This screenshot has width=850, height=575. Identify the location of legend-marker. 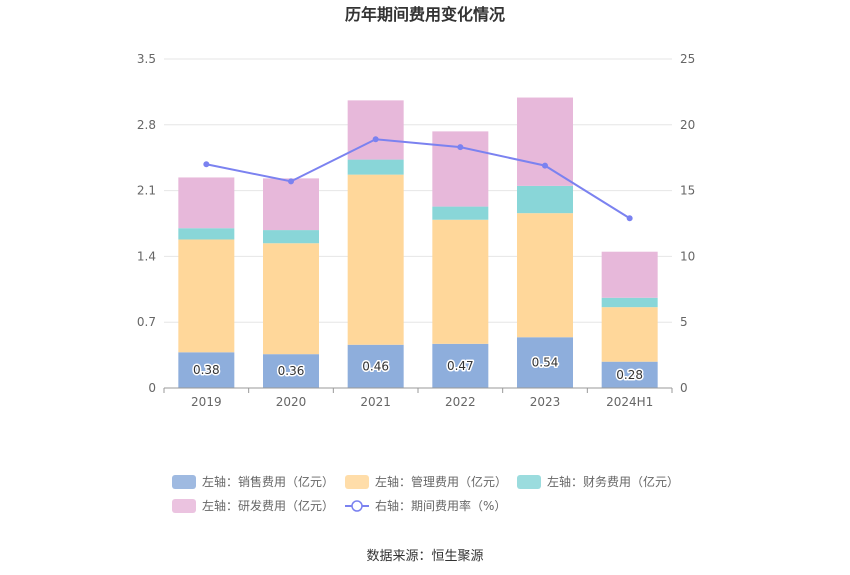
(357, 506).